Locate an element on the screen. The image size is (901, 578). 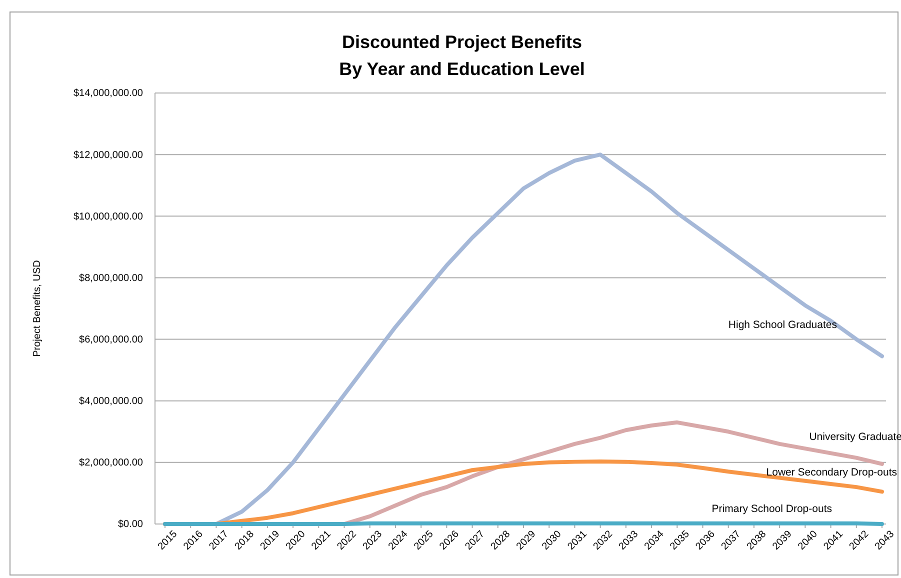
y-tick-label: $0.00 is located at coordinates (131, 524).